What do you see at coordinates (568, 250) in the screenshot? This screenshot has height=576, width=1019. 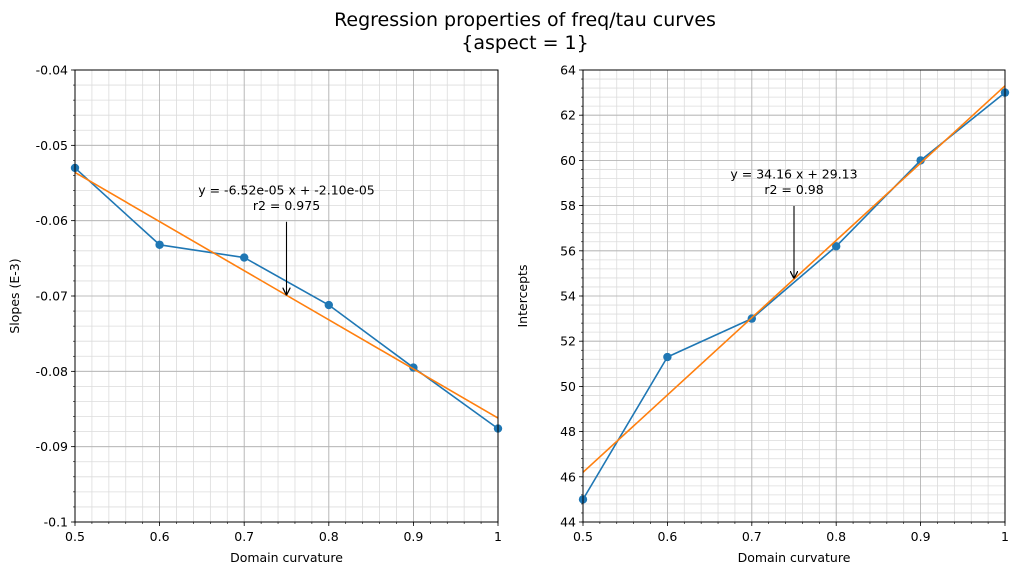 I see `y-tick-label: 56` at bounding box center [568, 250].